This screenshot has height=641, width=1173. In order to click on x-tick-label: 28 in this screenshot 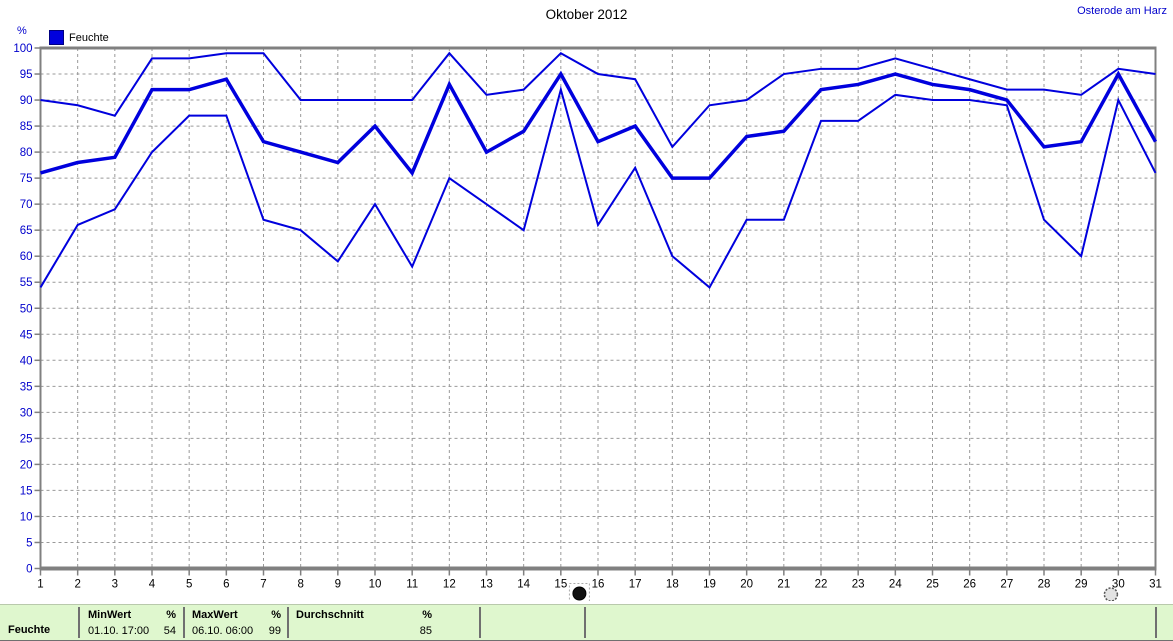, I will do `click(1044, 585)`.